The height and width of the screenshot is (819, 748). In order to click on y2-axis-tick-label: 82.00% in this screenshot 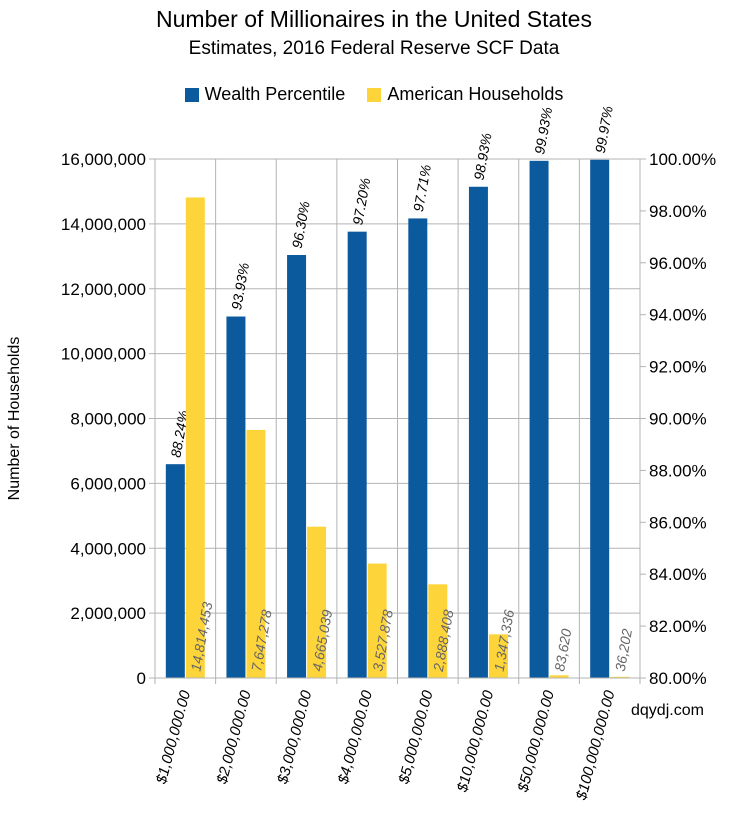, I will do `click(678, 626)`.